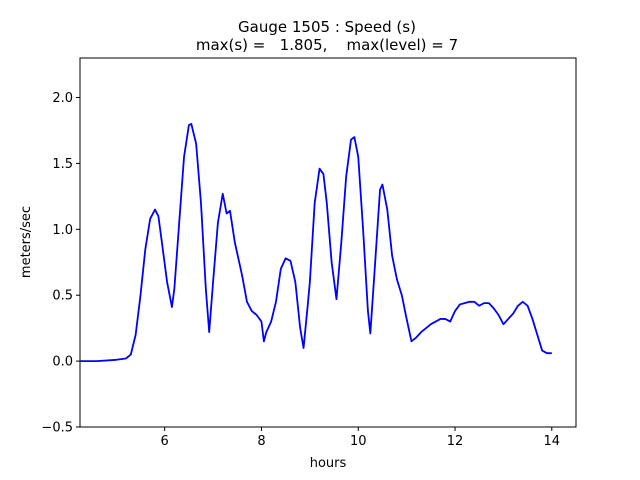 This screenshot has width=640, height=480. Describe the element at coordinates (62, 230) in the screenshot. I see `y-tick-label: 1.0` at that location.